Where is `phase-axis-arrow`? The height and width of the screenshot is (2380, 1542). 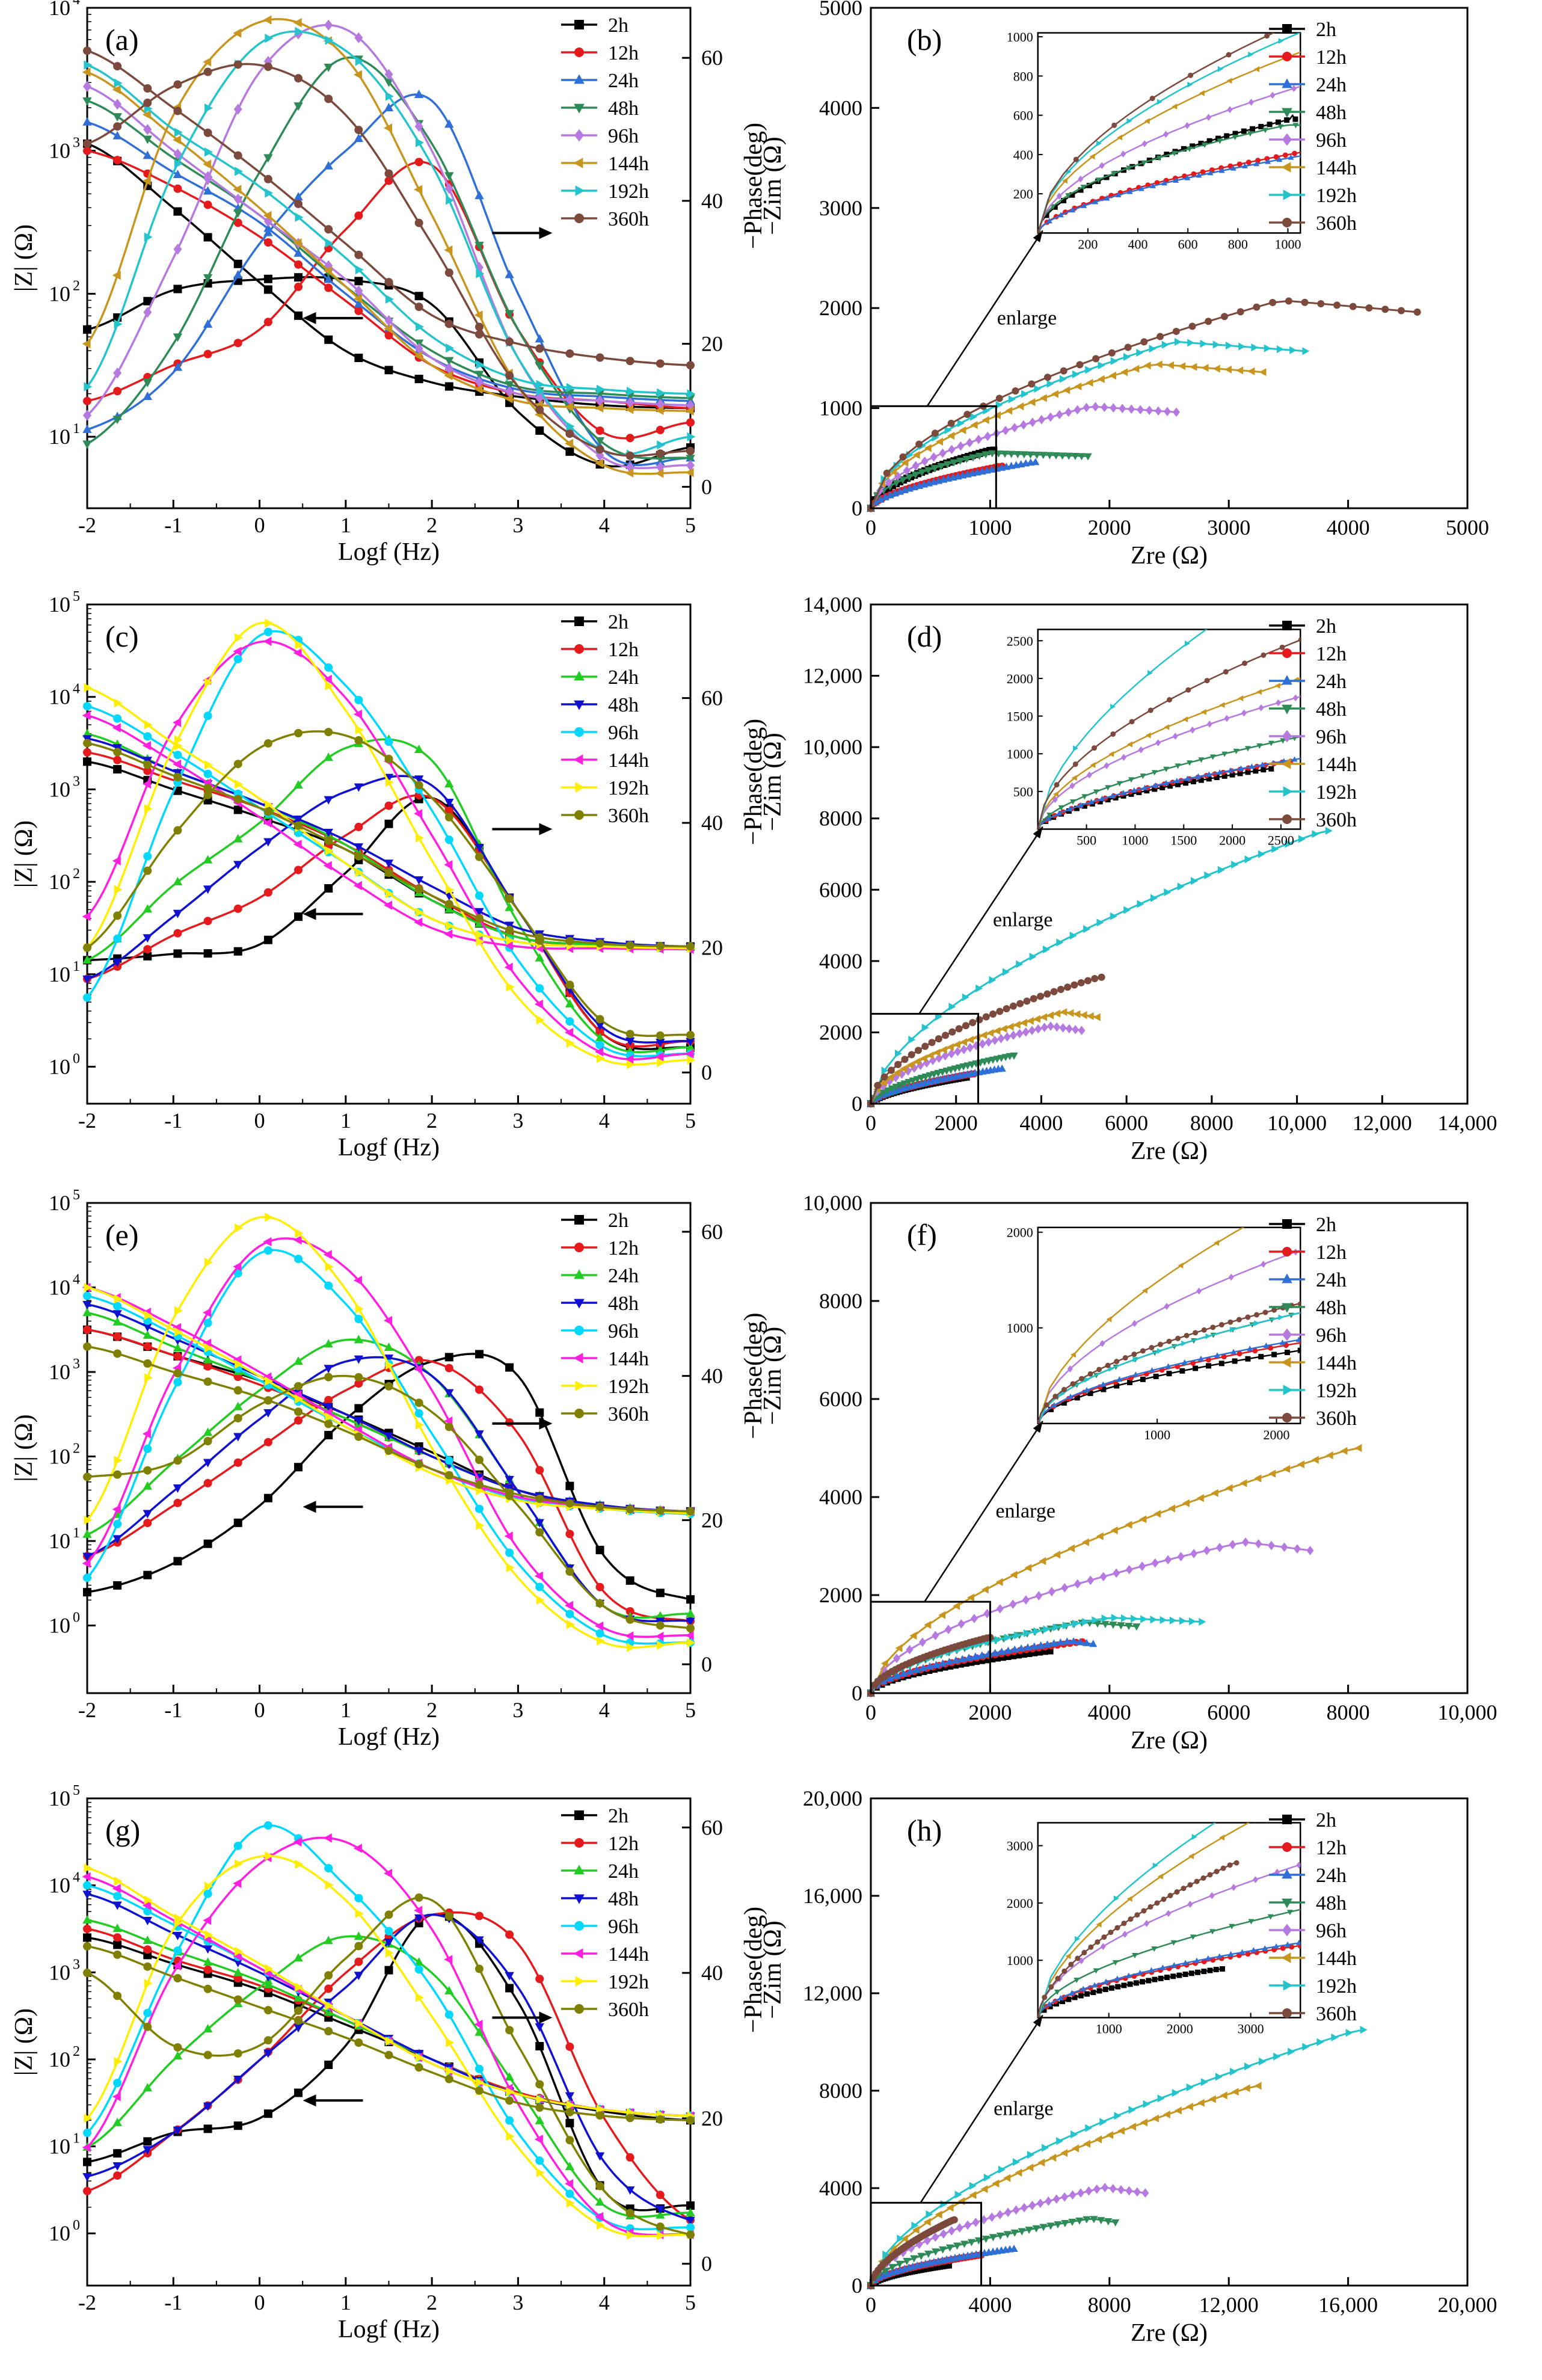
phase-axis-arrow is located at coordinates (522, 829).